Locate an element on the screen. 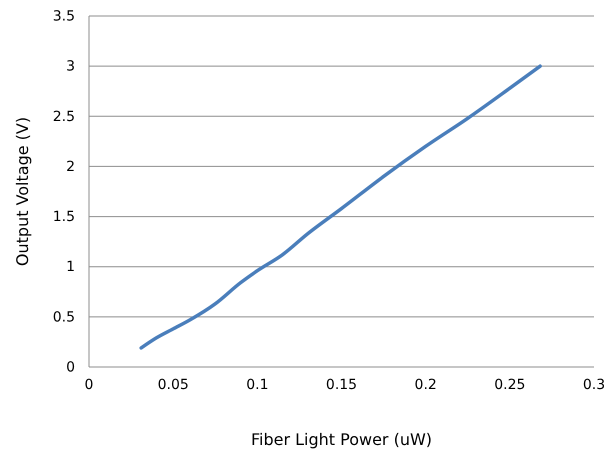 This screenshot has height=455, width=609. y-tick-label: 2.5 is located at coordinates (63, 116).